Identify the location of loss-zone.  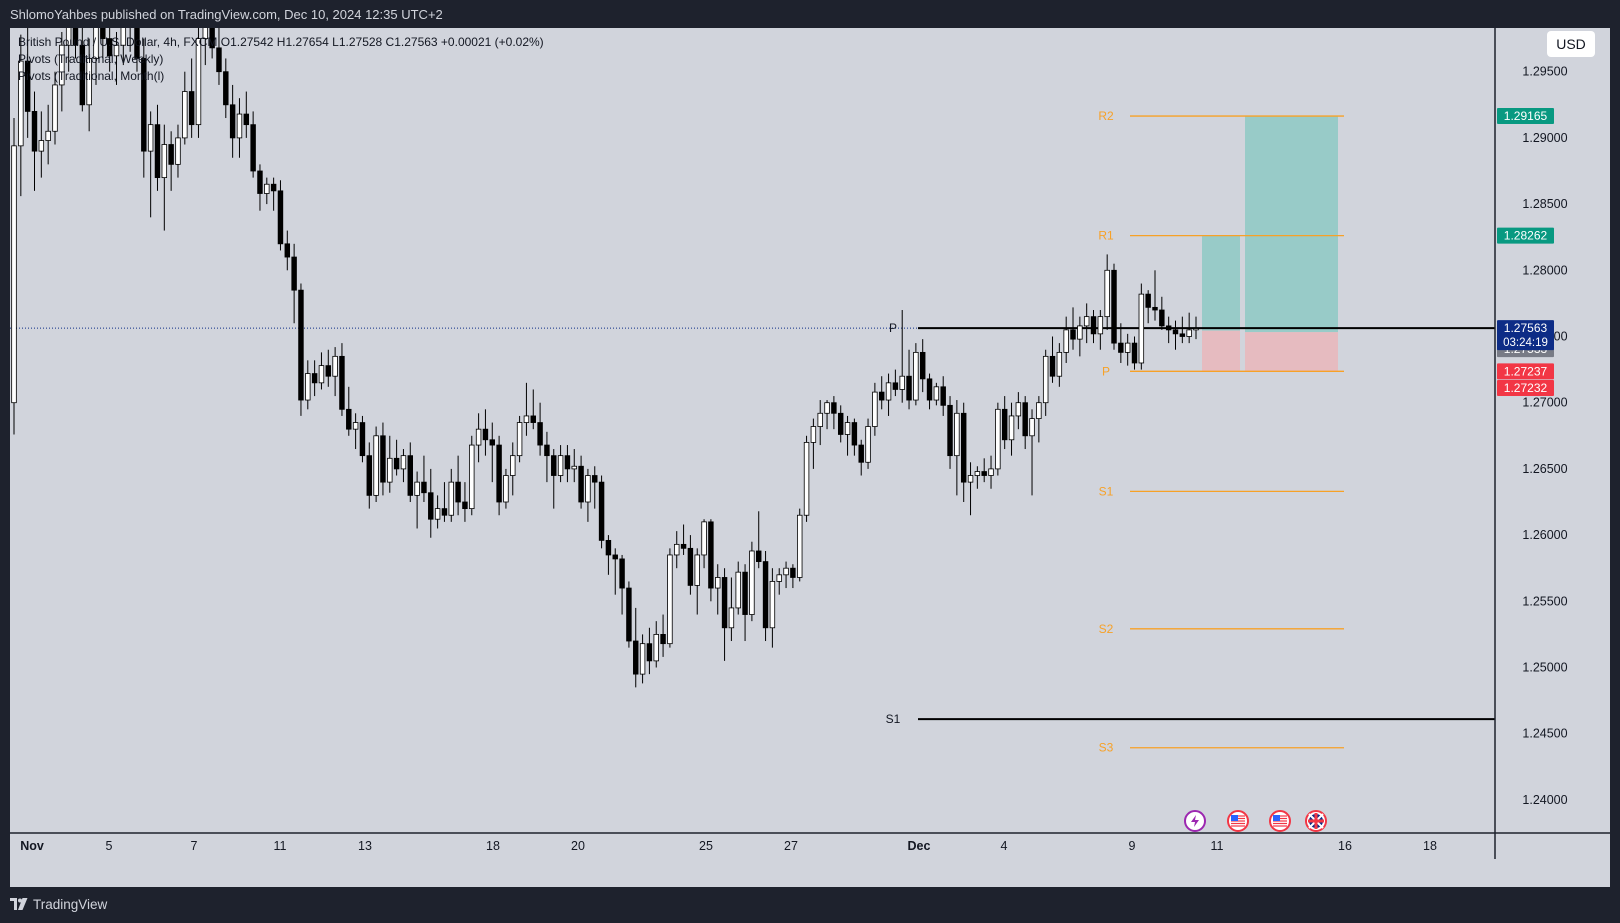
(1291, 352).